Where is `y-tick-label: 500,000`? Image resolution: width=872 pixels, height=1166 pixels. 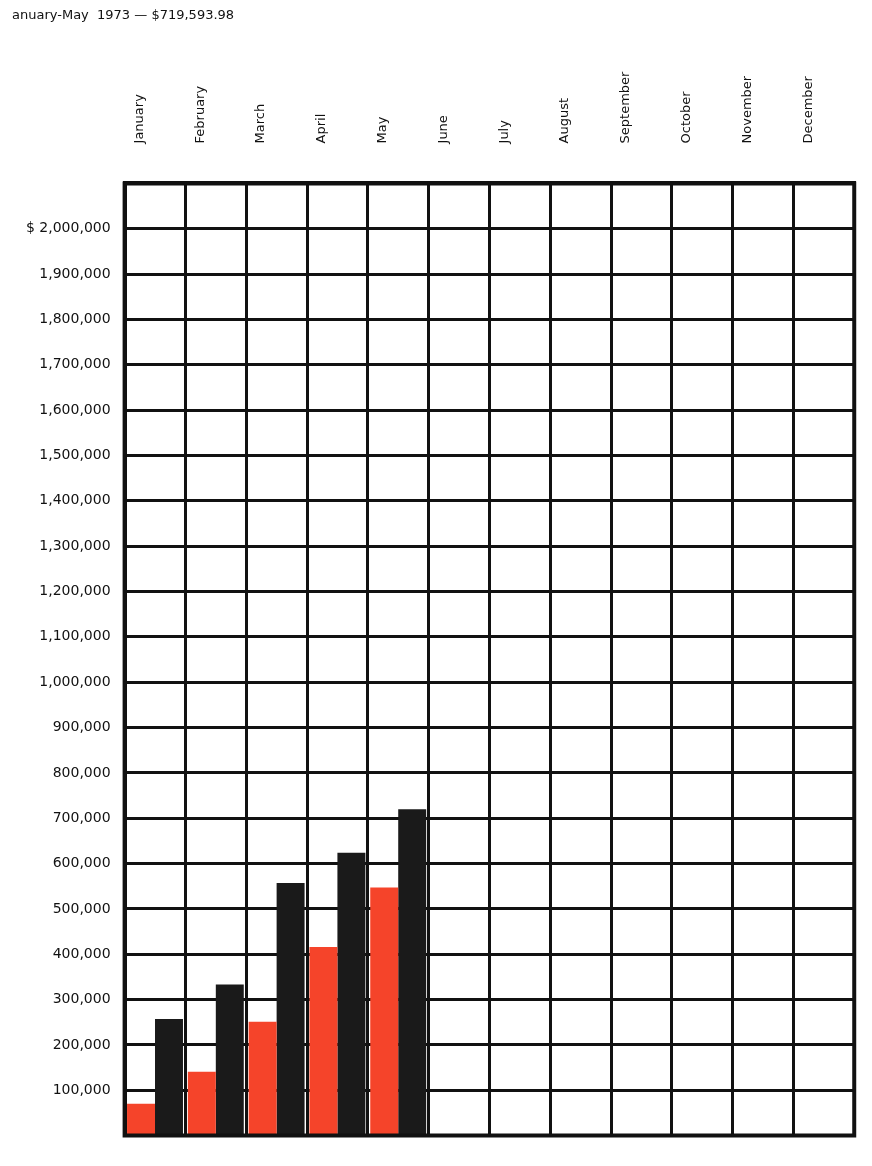 y-tick-label: 500,000 is located at coordinates (81, 907).